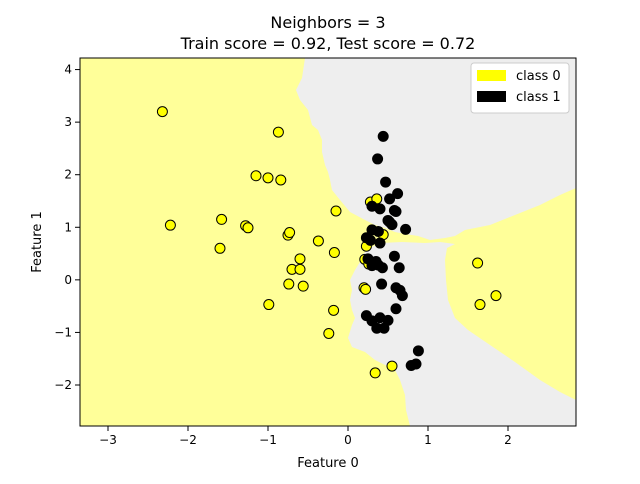  What do you see at coordinates (68, 122) in the screenshot?
I see `y-tick-label: 3` at bounding box center [68, 122].